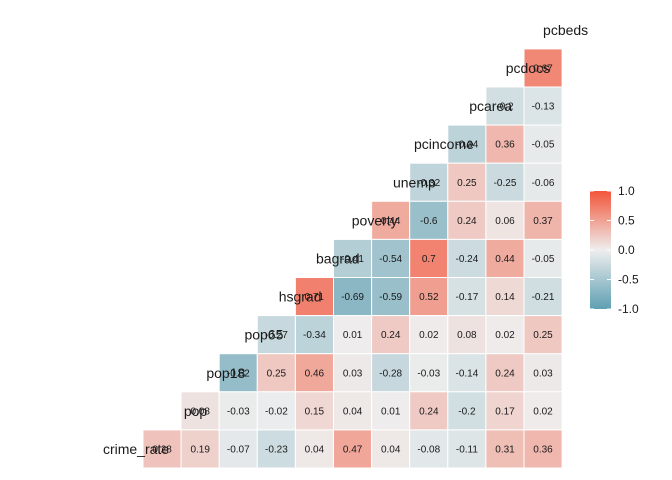 This screenshot has width=672, height=480. Describe the element at coordinates (391, 335) in the screenshot. I see `heatmap-cell-label-pop65-3: 0.24` at that location.